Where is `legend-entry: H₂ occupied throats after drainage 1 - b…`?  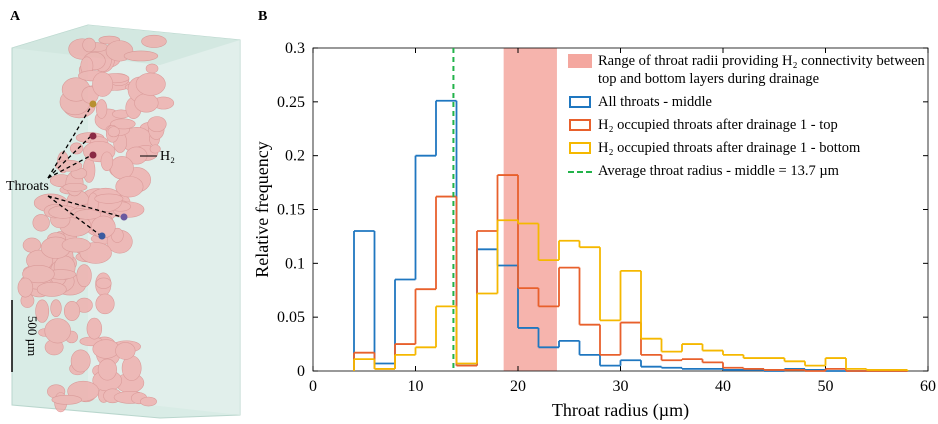 legend-entry: H₂ occupied throats after drainage 1 - b… is located at coordinates (749, 148).